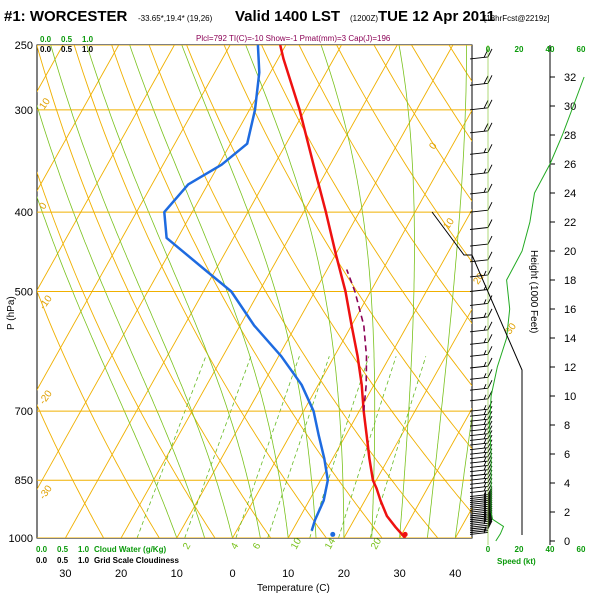  I want to click on mixing-ratio-label: 4, so click(235, 546).